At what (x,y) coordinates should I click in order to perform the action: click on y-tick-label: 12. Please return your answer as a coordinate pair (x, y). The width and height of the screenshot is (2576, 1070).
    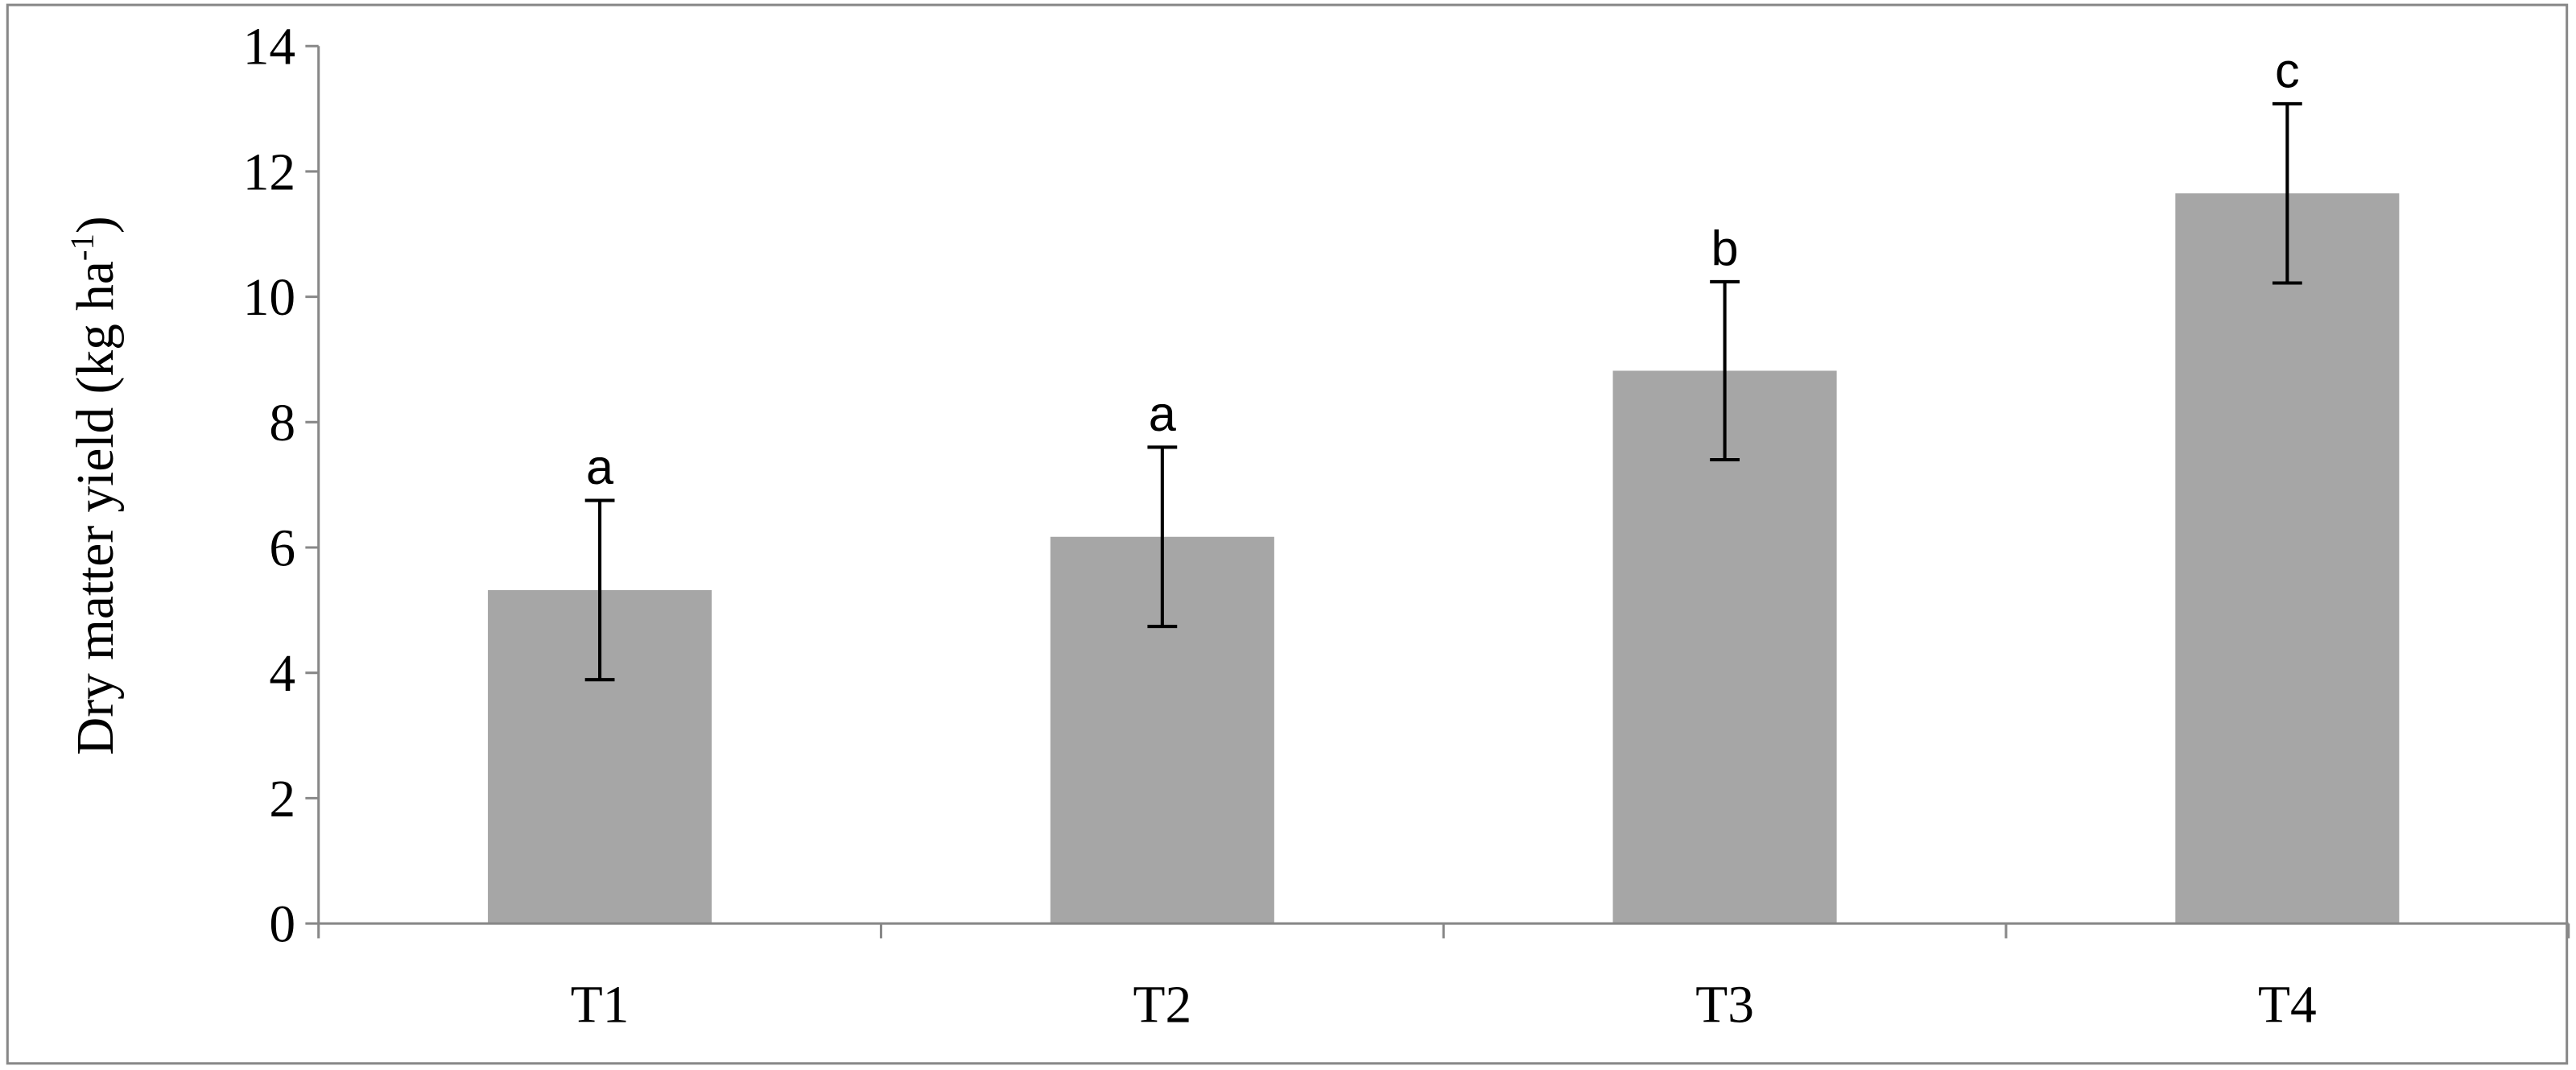
    Looking at the image, I should click on (269, 172).